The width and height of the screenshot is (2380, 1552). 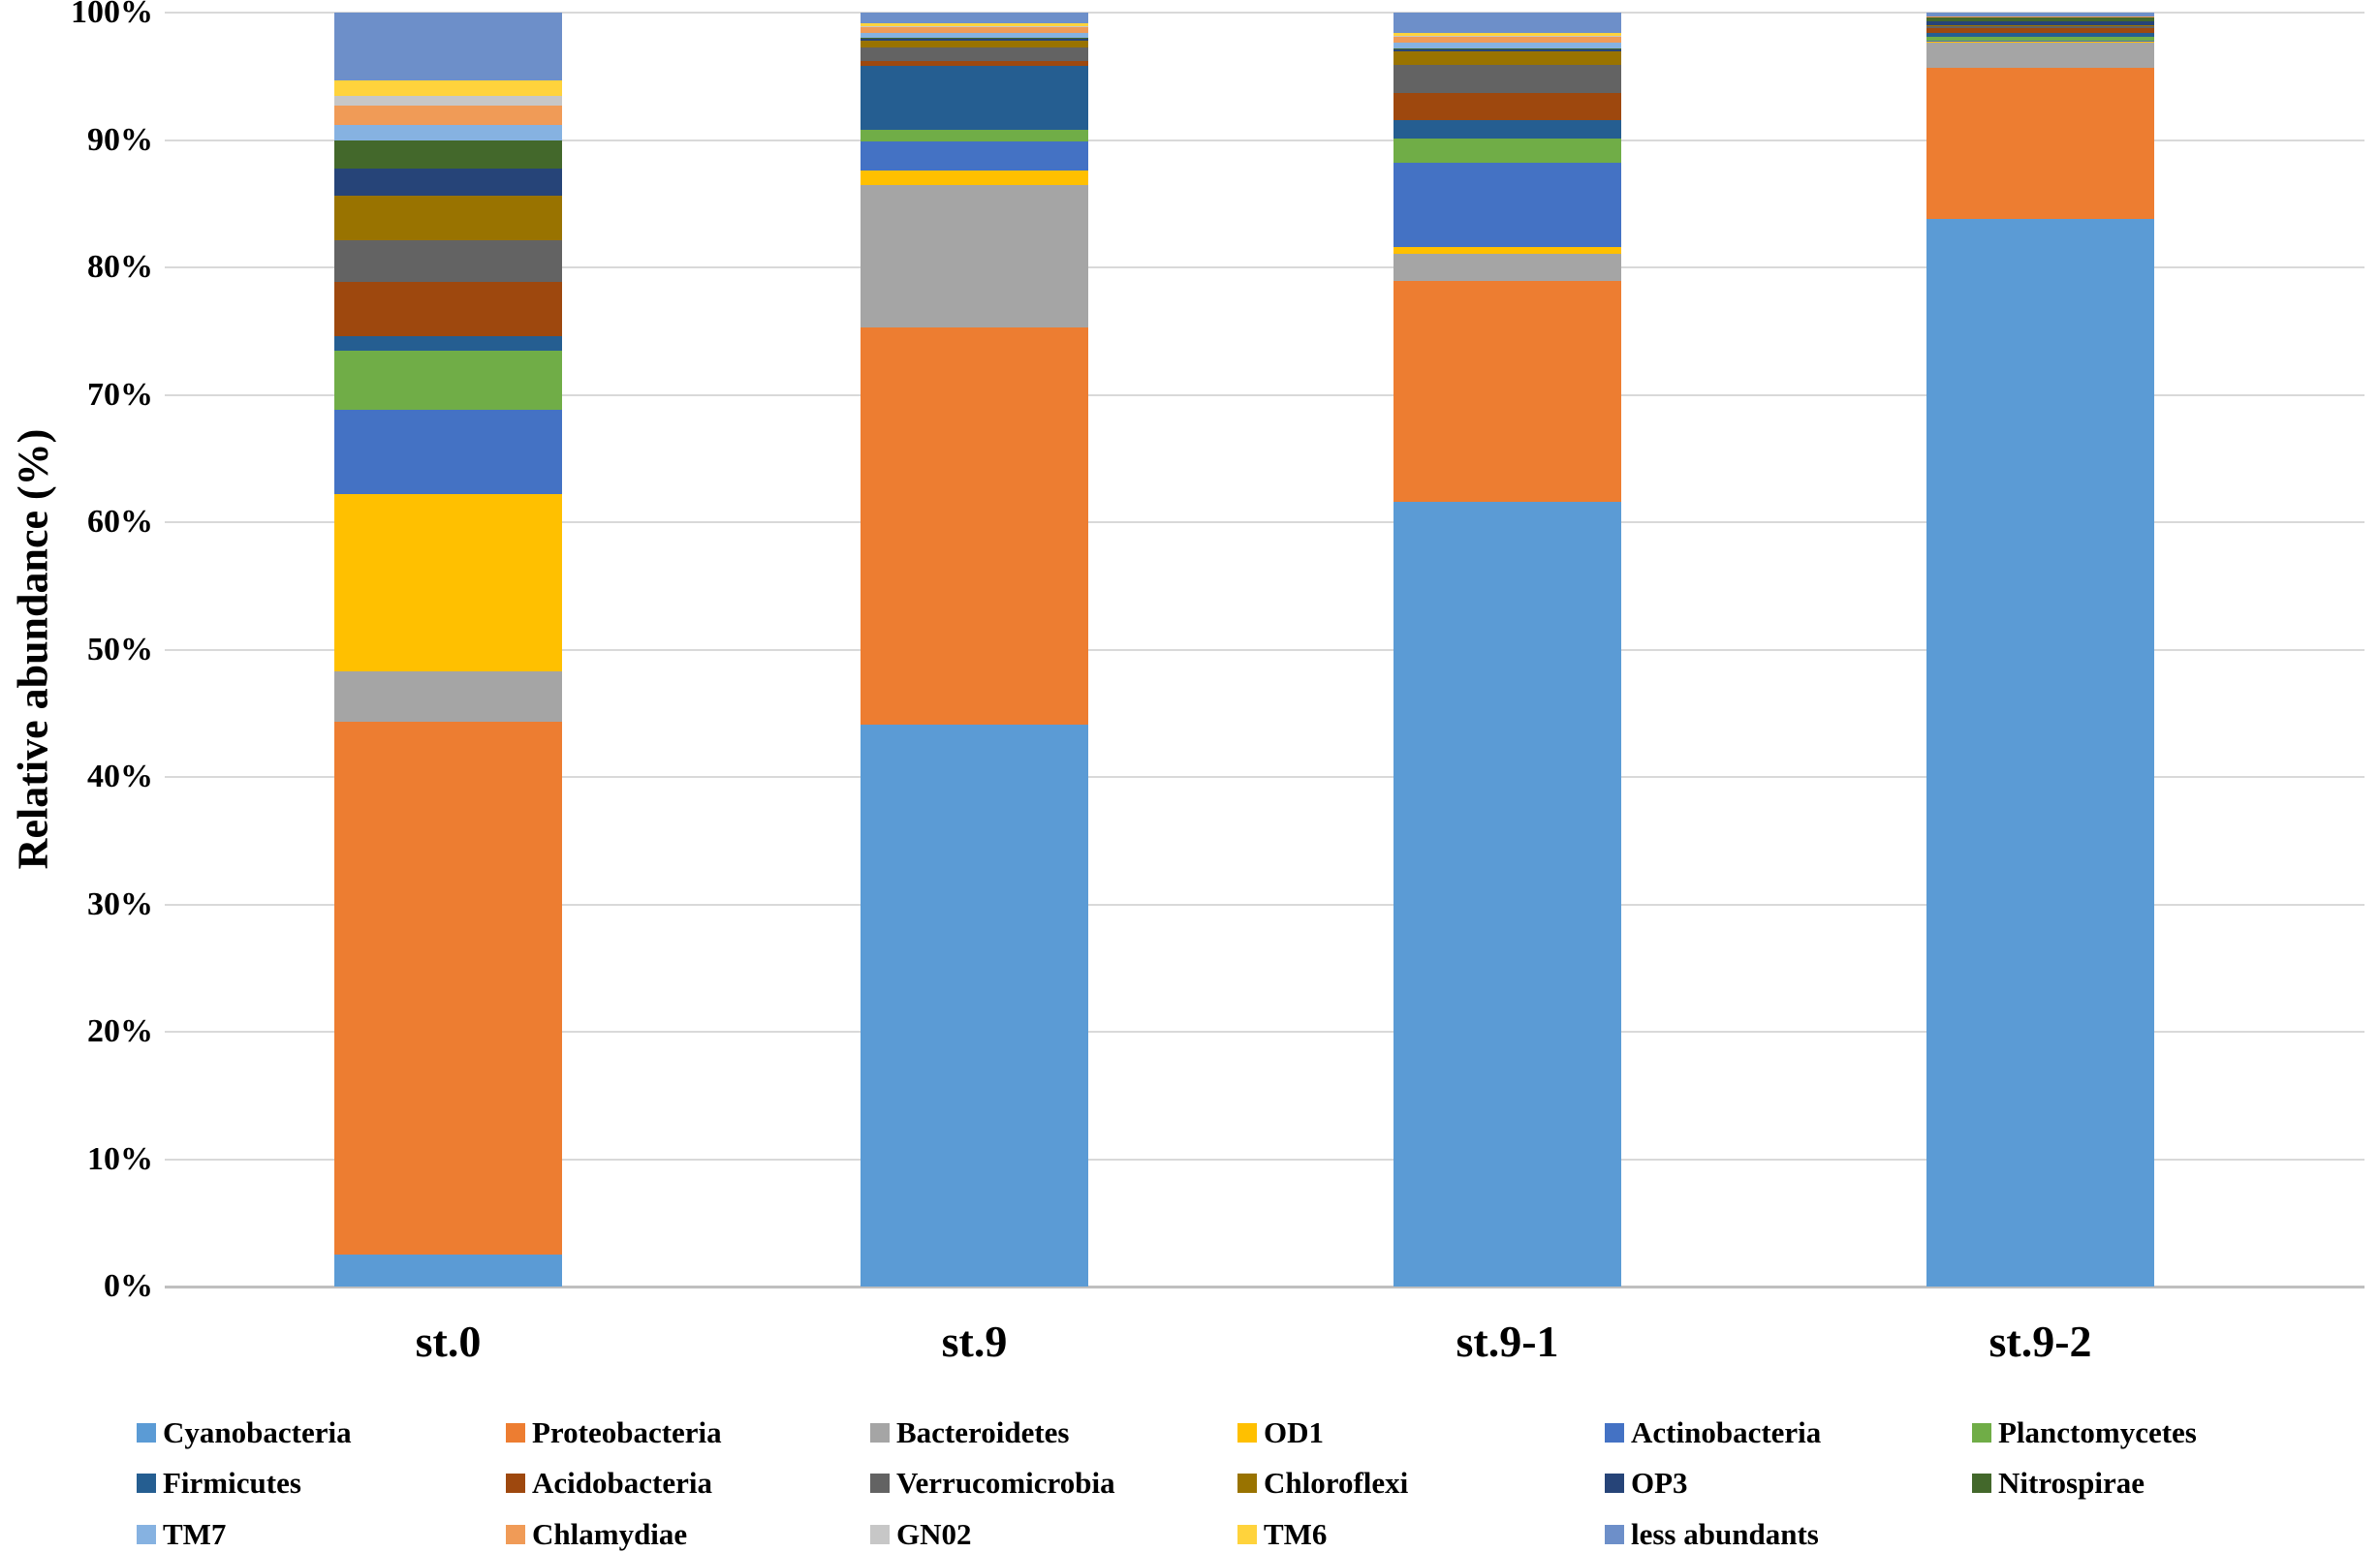 What do you see at coordinates (120, 140) in the screenshot?
I see `y-tick-label: 90%` at bounding box center [120, 140].